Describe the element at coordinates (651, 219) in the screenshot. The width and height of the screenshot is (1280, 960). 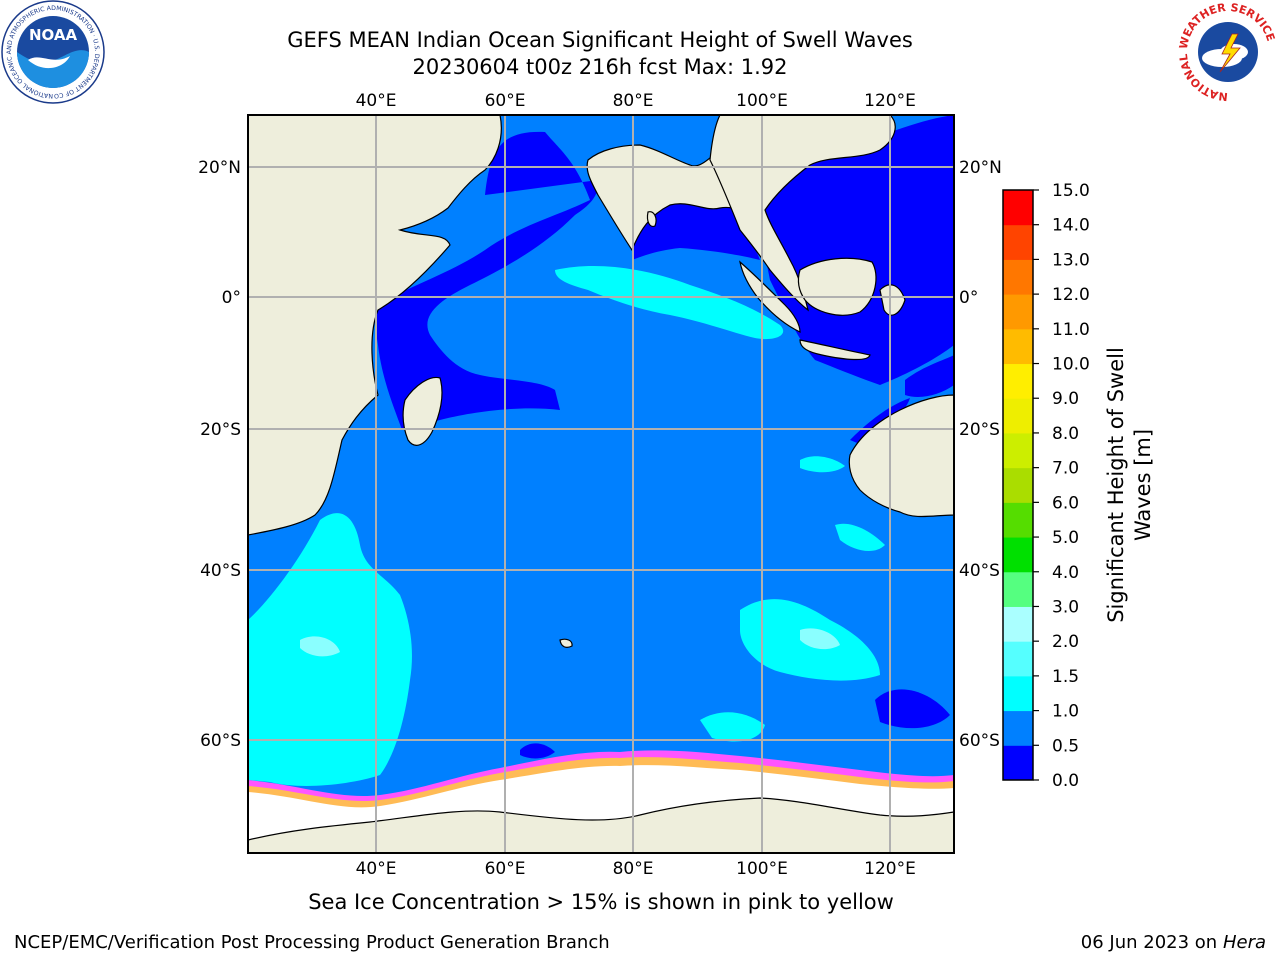
I see `land-sri-lanka` at that location.